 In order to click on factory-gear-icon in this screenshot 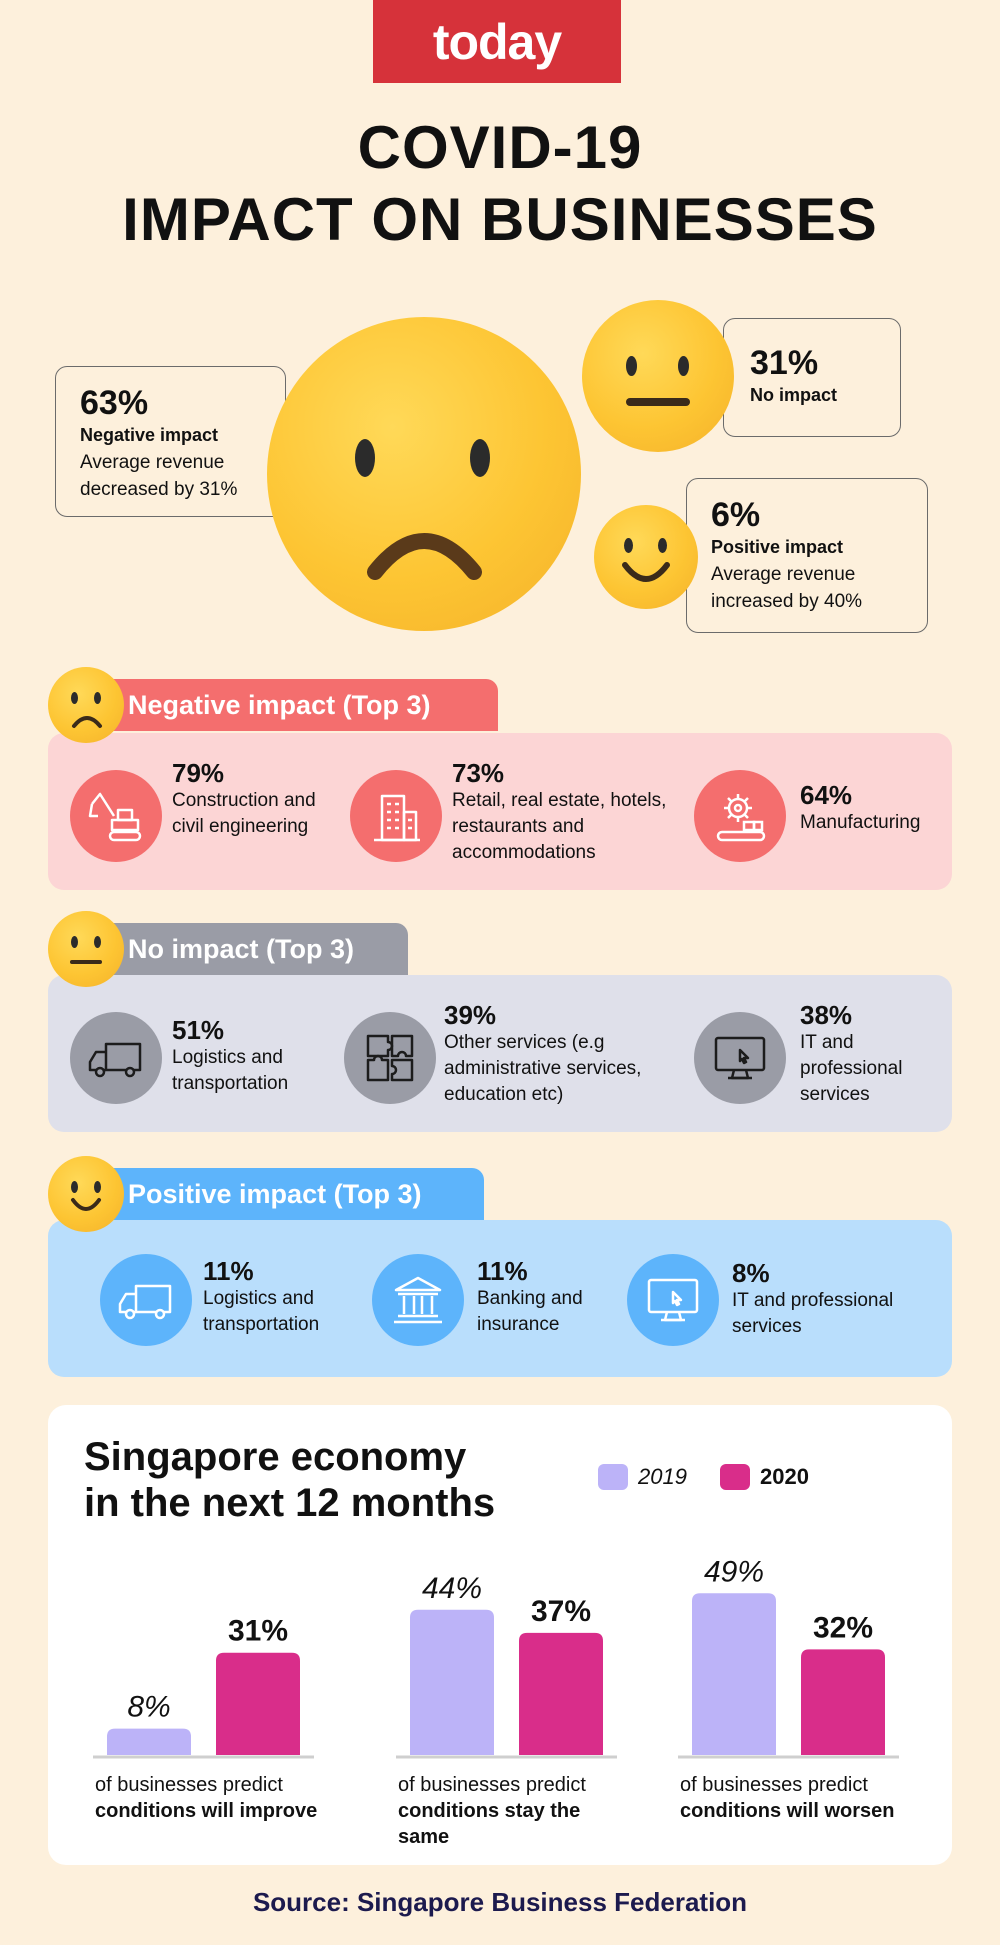, I will do `click(740, 816)`.